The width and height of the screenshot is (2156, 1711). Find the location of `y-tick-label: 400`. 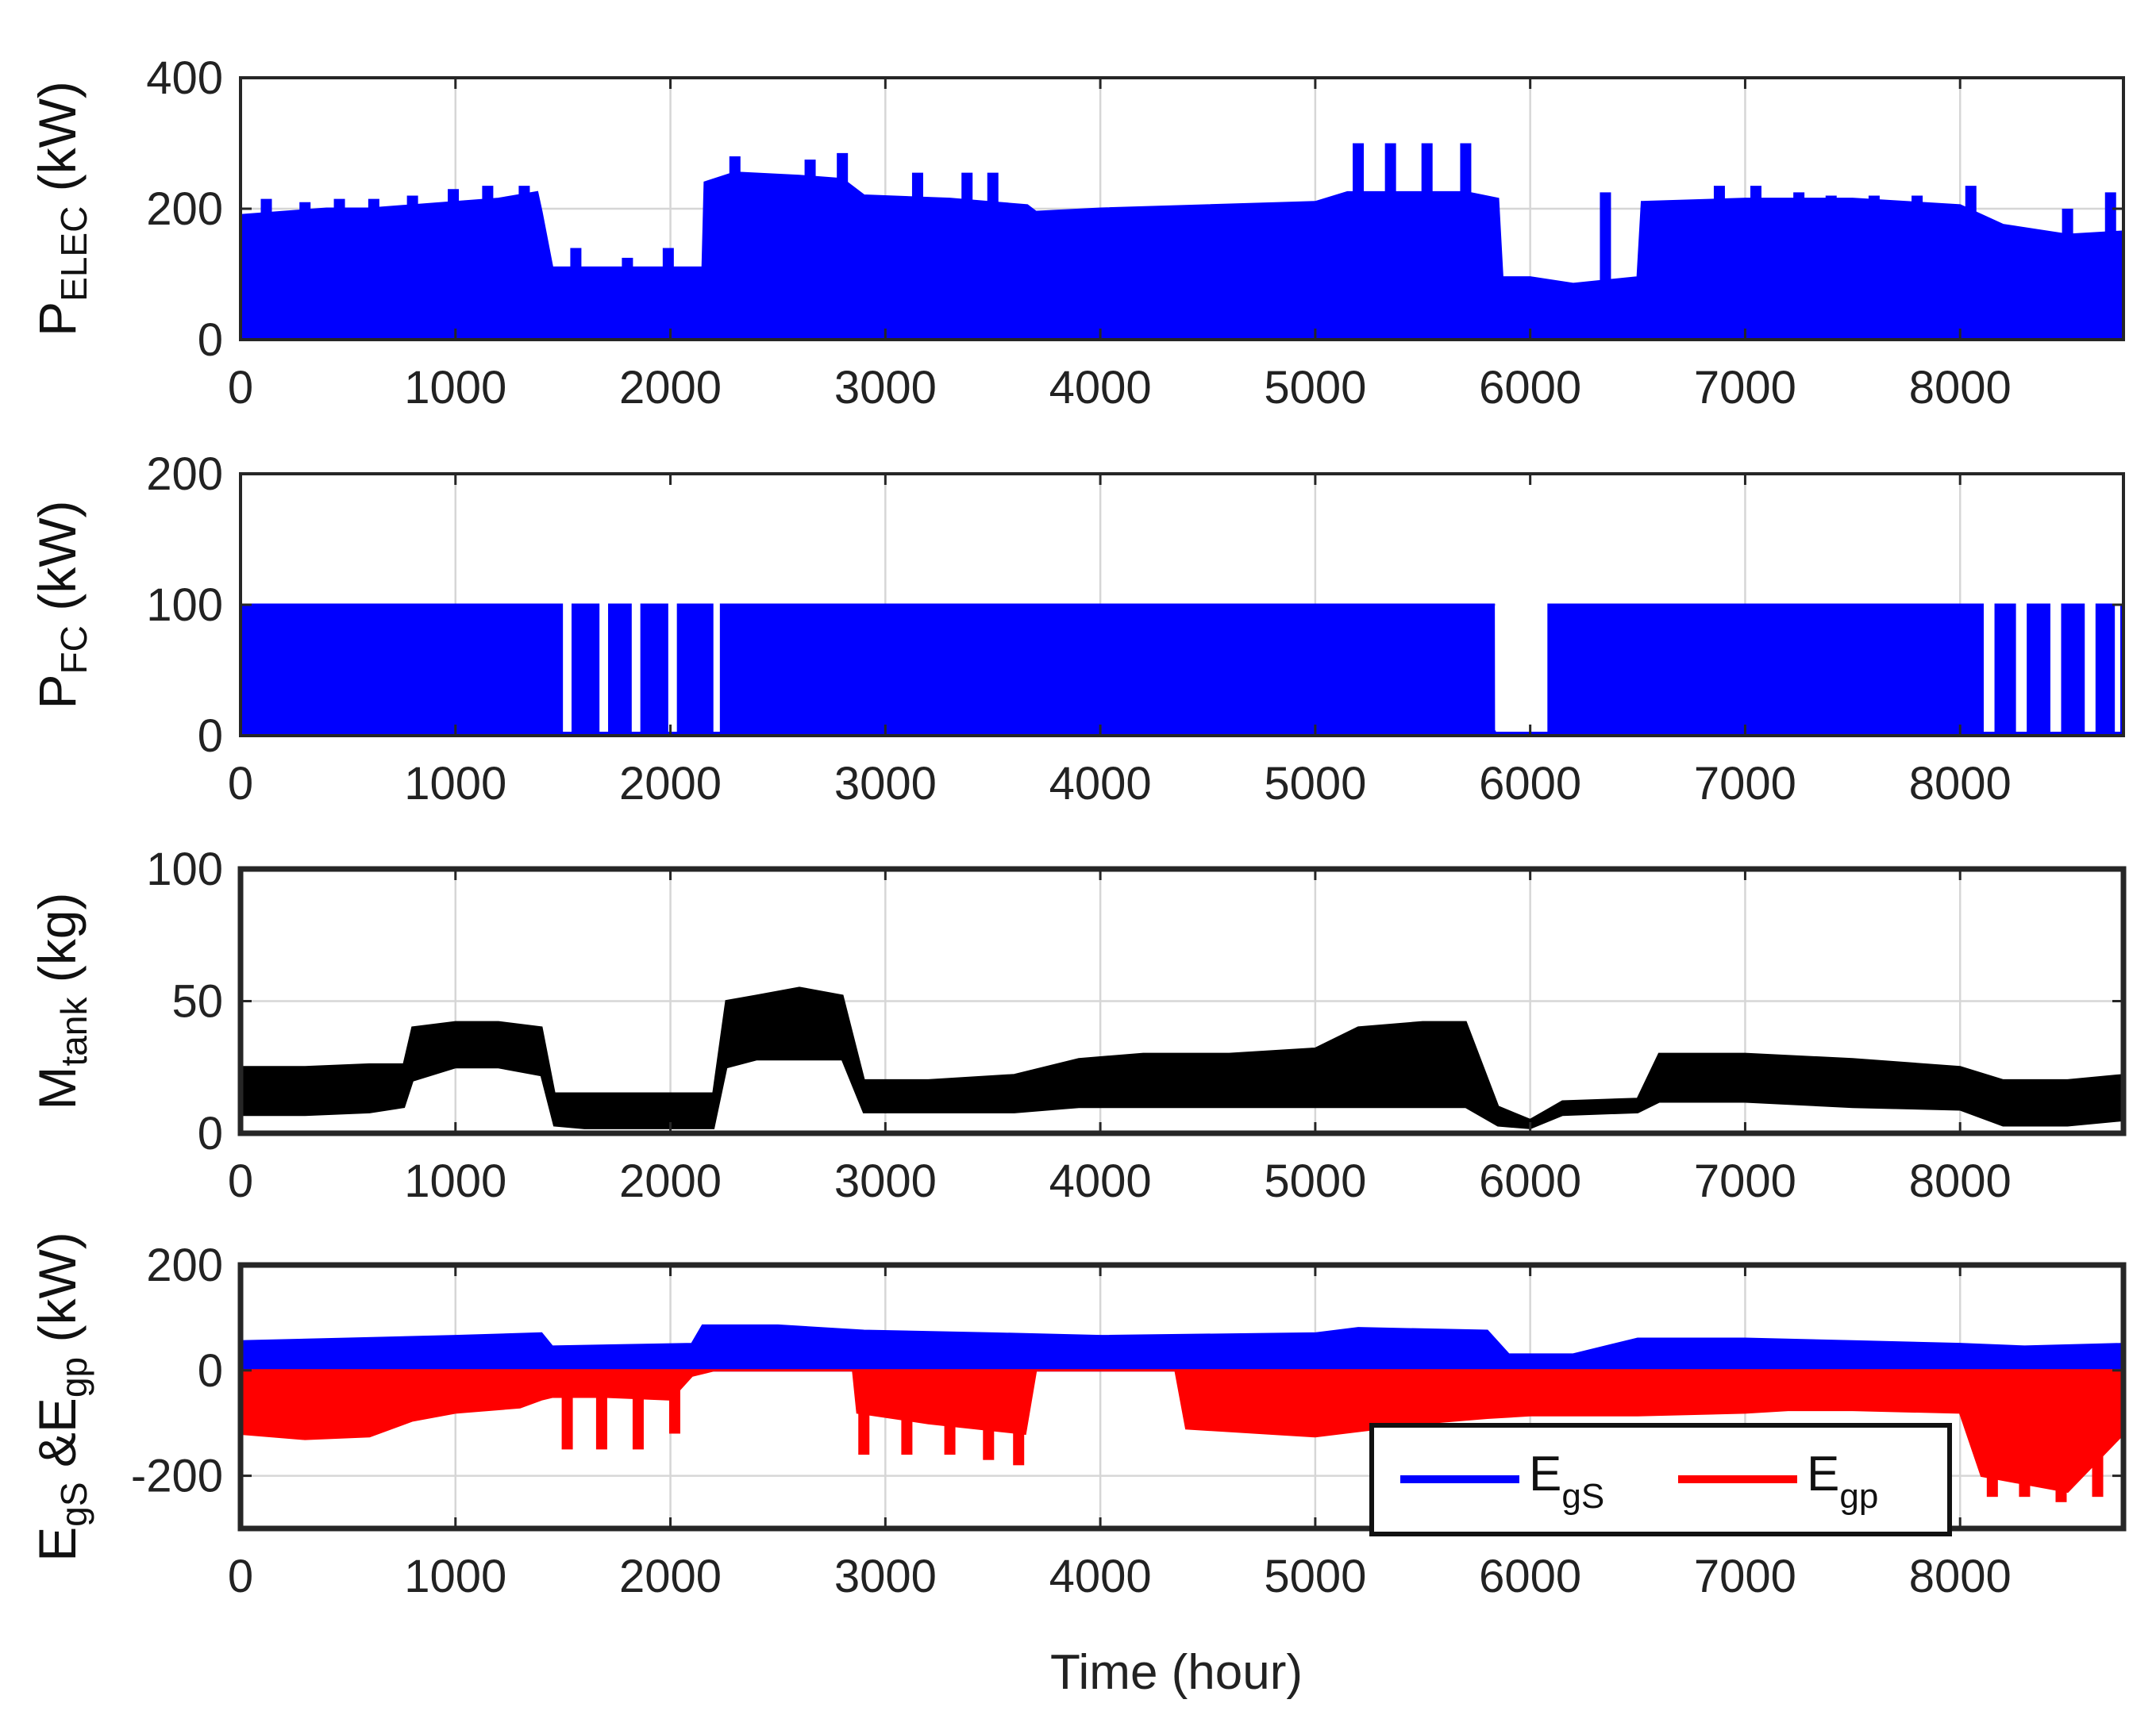

y-tick-label: 400 is located at coordinates (184, 78).